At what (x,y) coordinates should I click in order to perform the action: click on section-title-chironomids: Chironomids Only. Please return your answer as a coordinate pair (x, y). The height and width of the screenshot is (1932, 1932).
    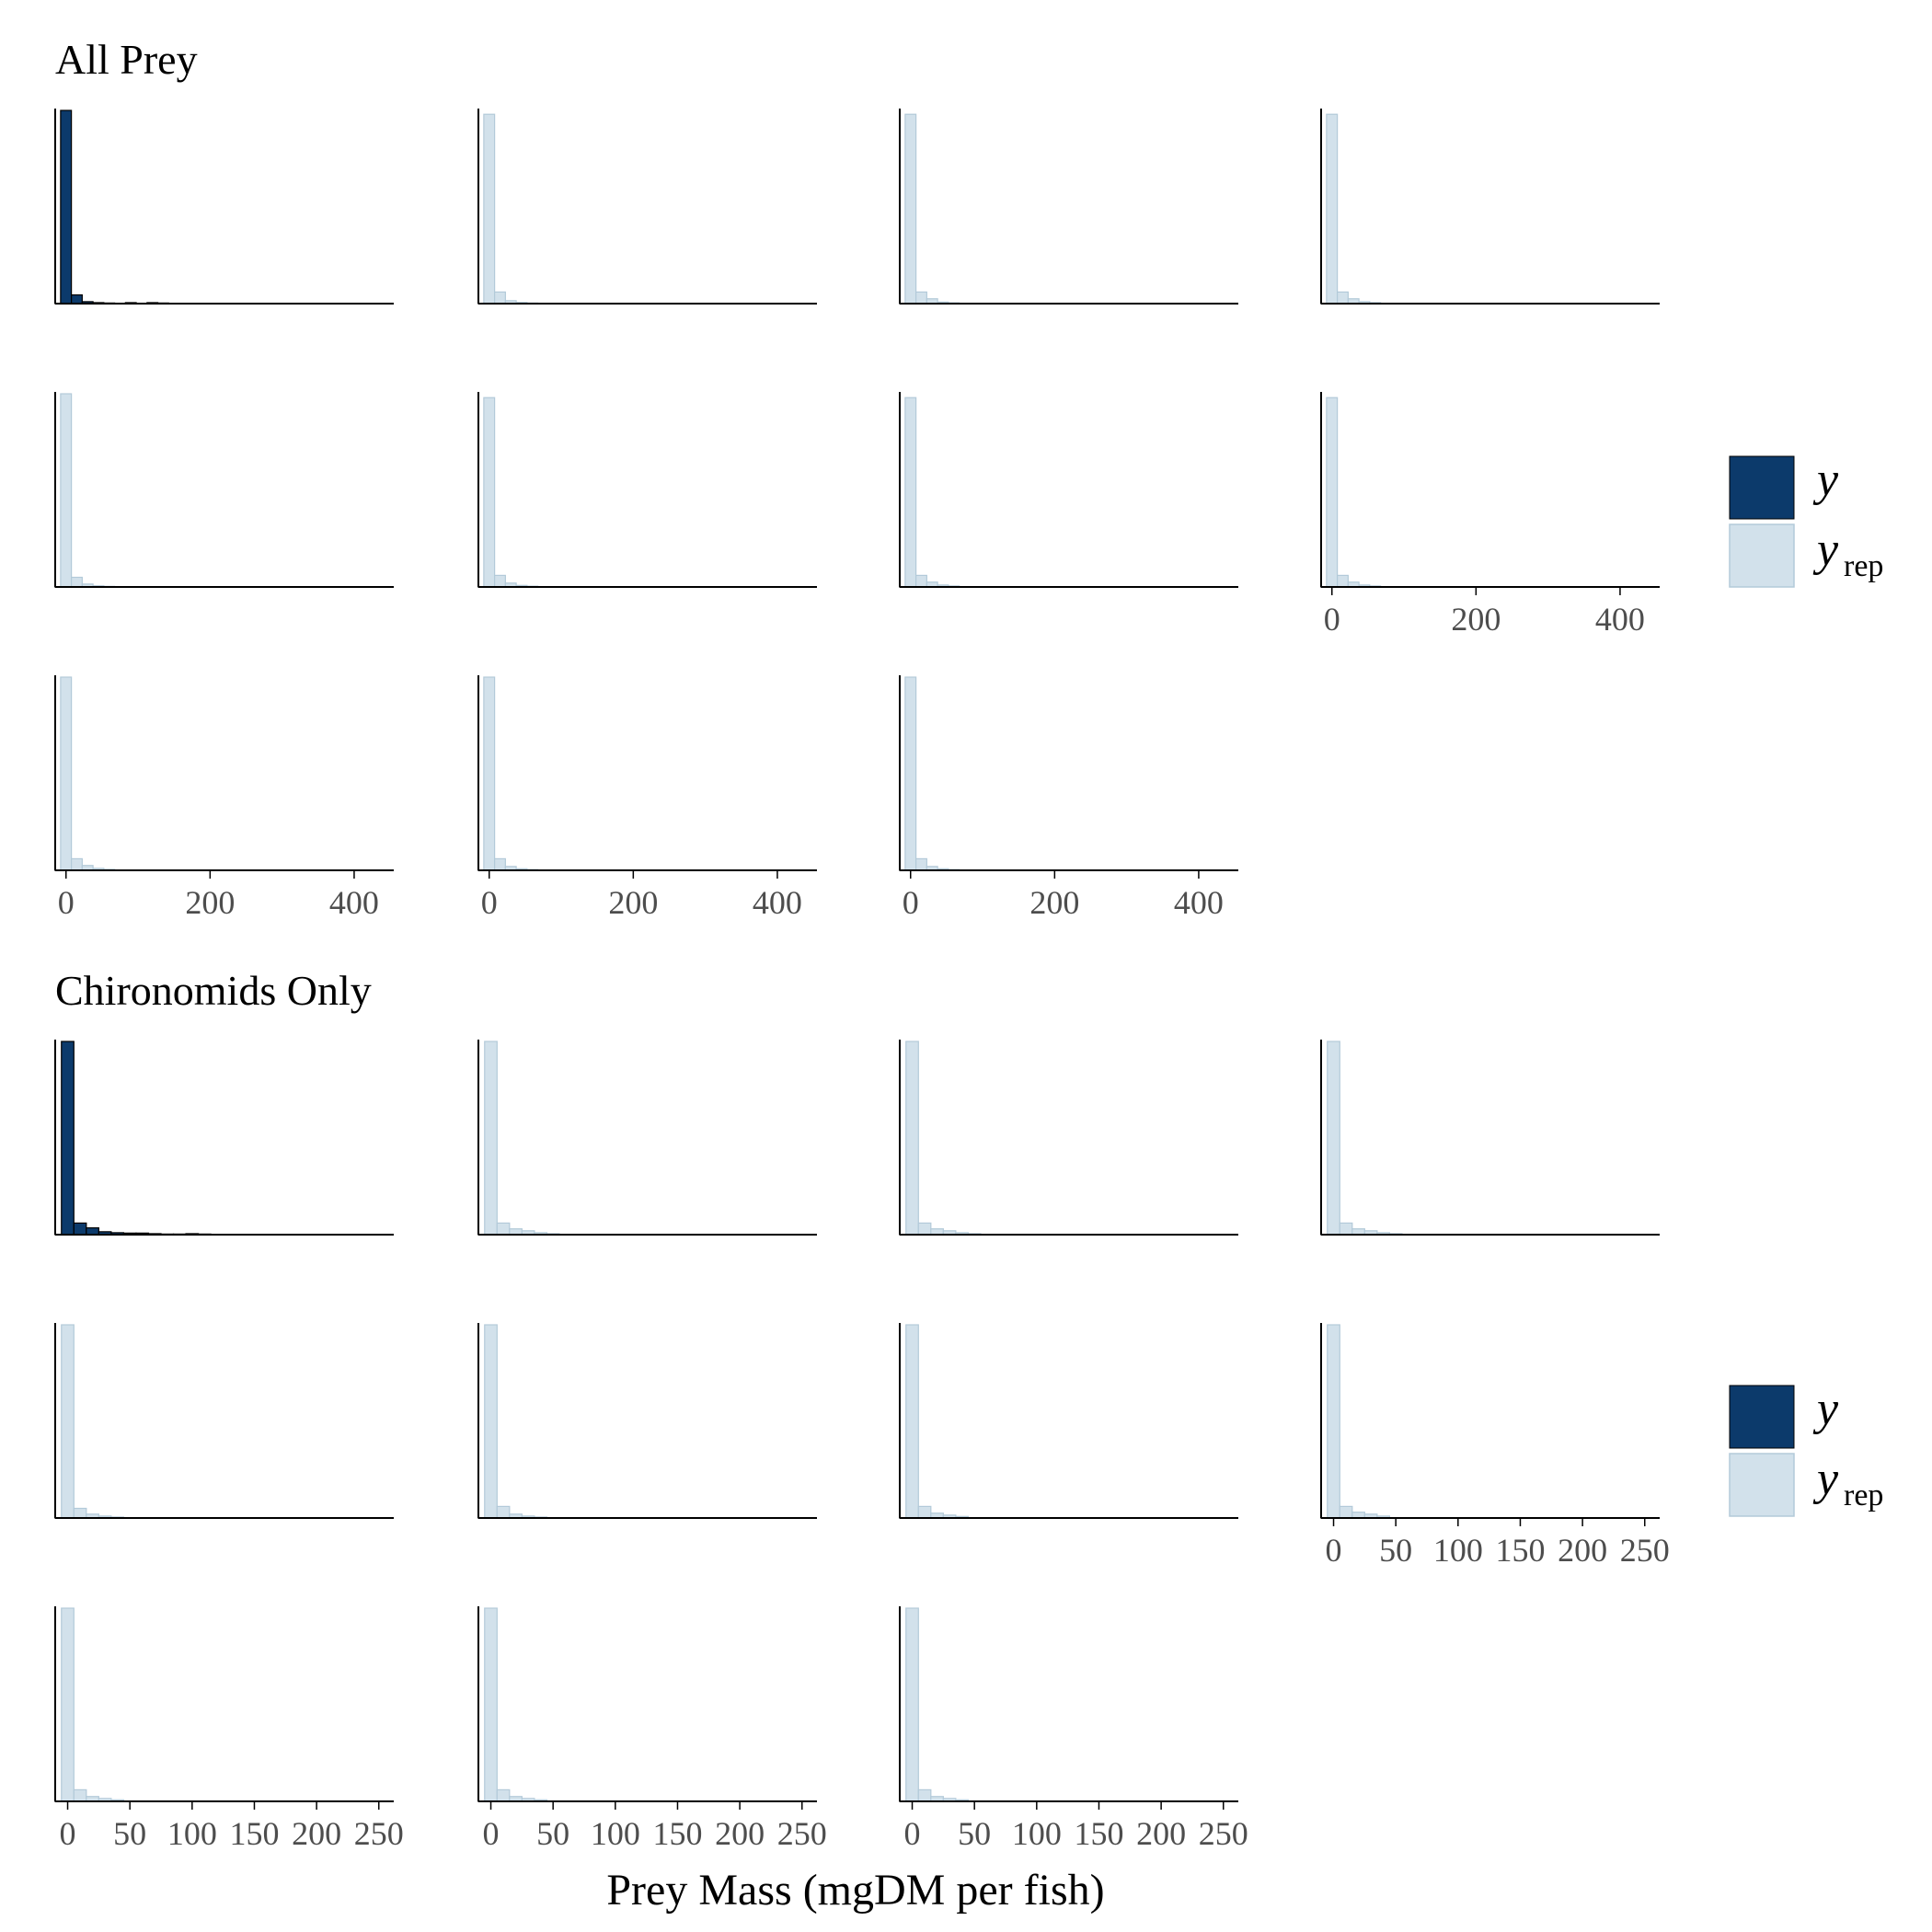
    Looking at the image, I should click on (213, 991).